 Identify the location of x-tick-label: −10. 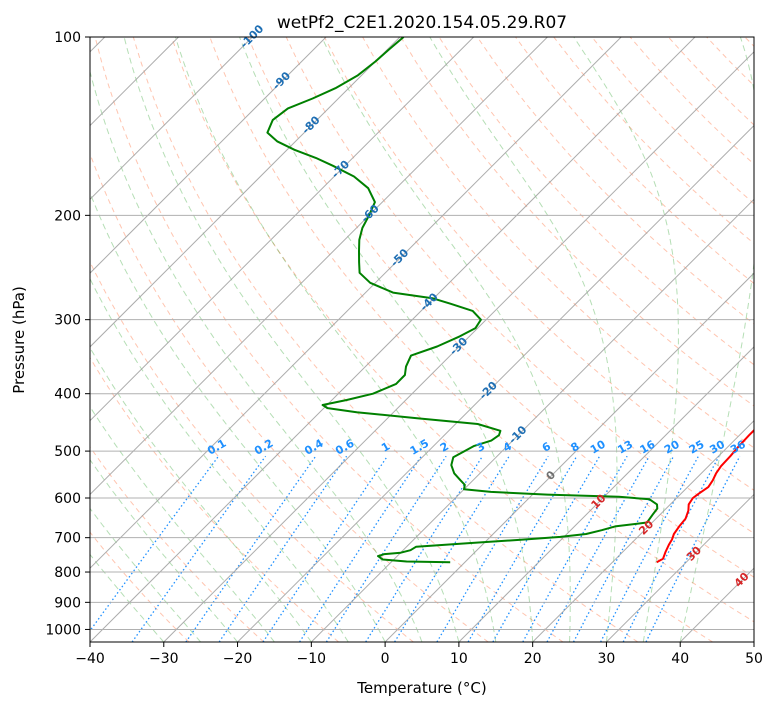
(312, 659).